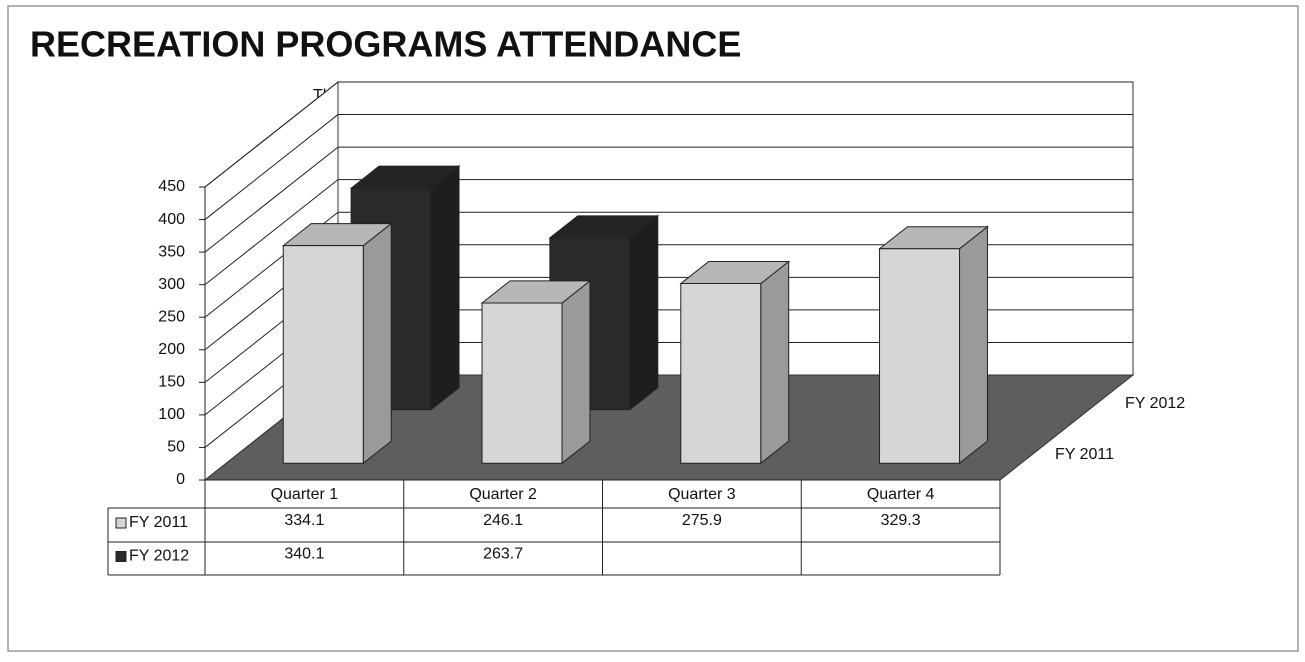  What do you see at coordinates (503, 494) in the screenshot?
I see `x-tick-label: Quarter 2` at bounding box center [503, 494].